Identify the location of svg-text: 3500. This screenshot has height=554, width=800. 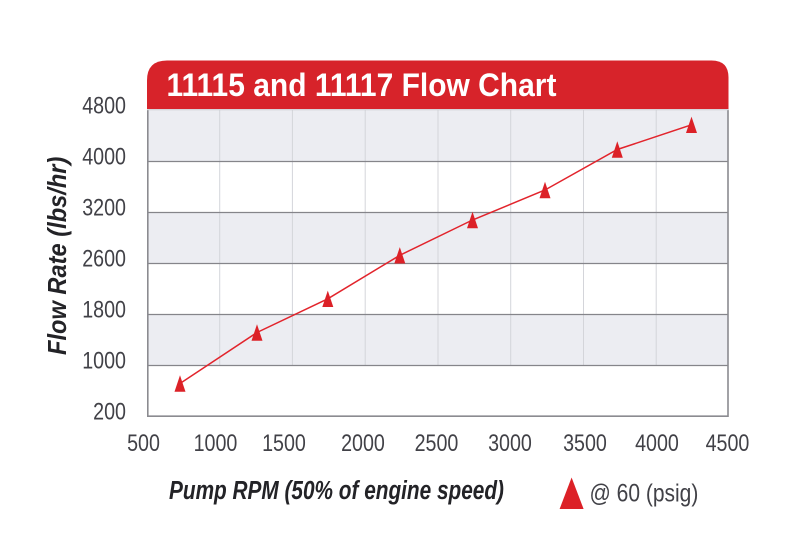
(585, 442).